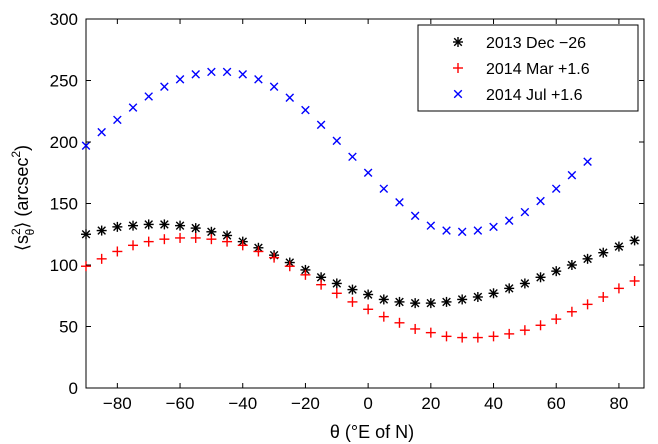 This screenshot has width=658, height=444. What do you see at coordinates (117, 403) in the screenshot?
I see `x-tick-label: −80` at bounding box center [117, 403].